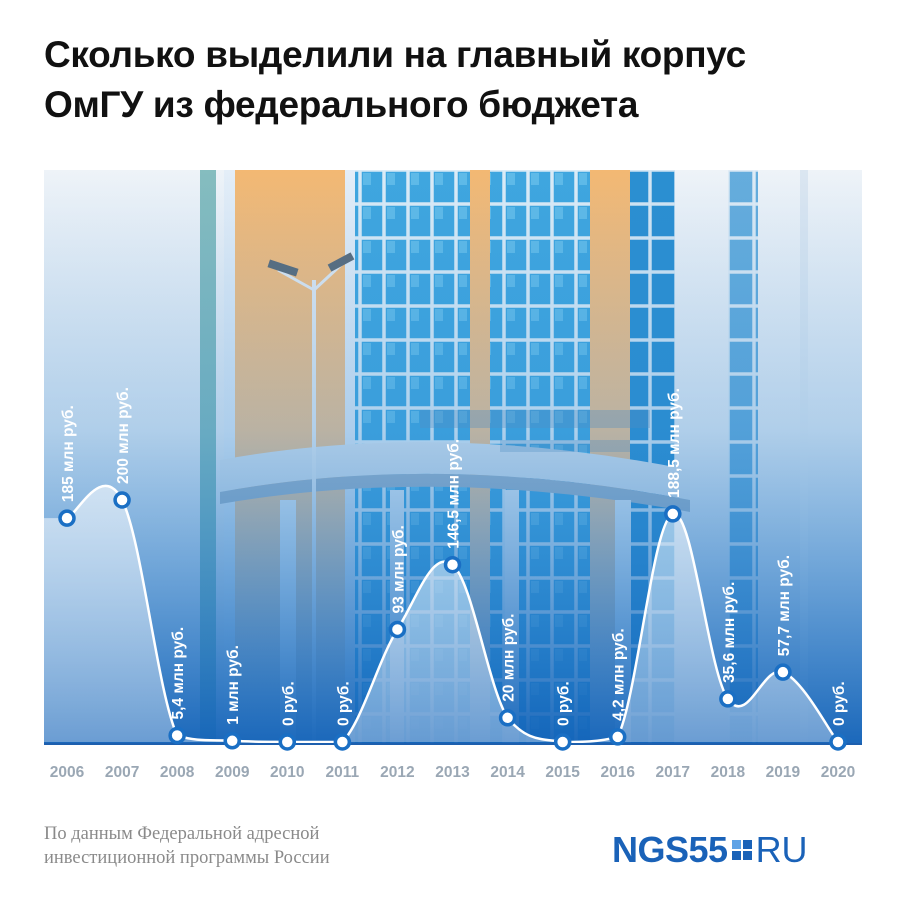  I want to click on x-tick-label: 2011, so click(343, 772).